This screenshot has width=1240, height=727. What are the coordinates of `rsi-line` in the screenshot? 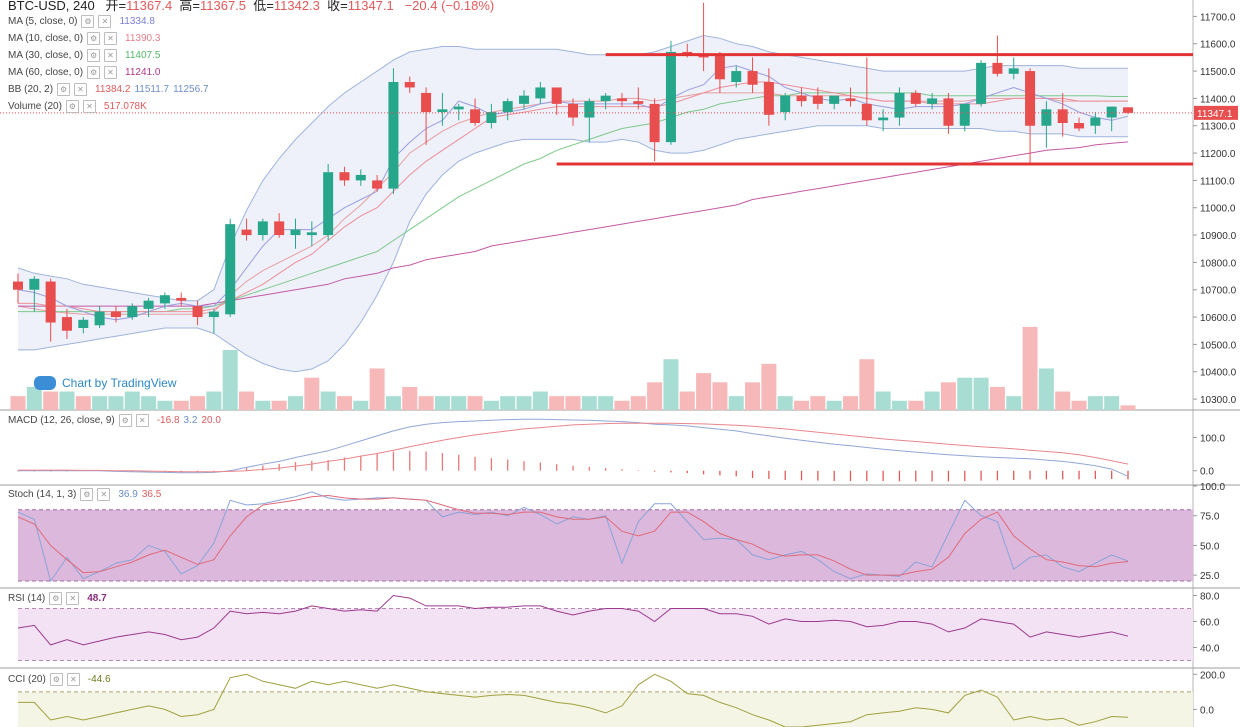 It's located at (573, 620).